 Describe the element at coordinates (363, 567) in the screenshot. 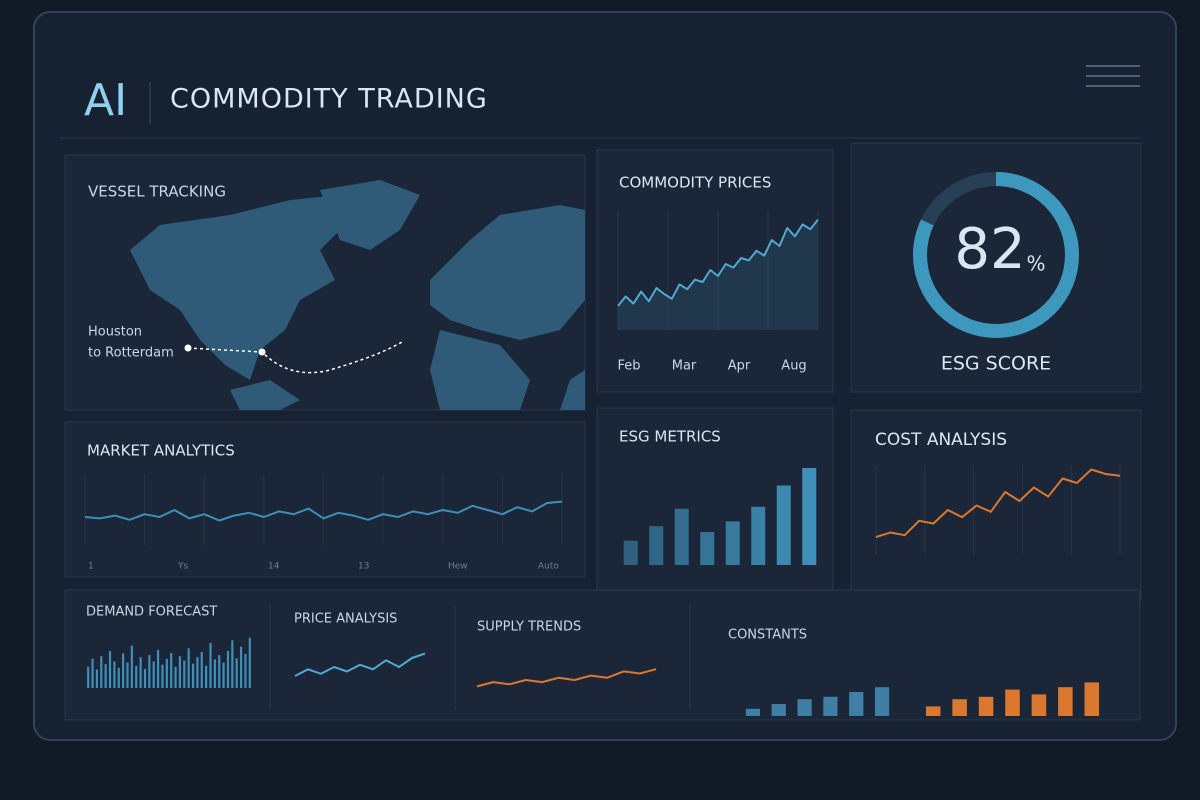

I see `x-tick-label: 13` at that location.